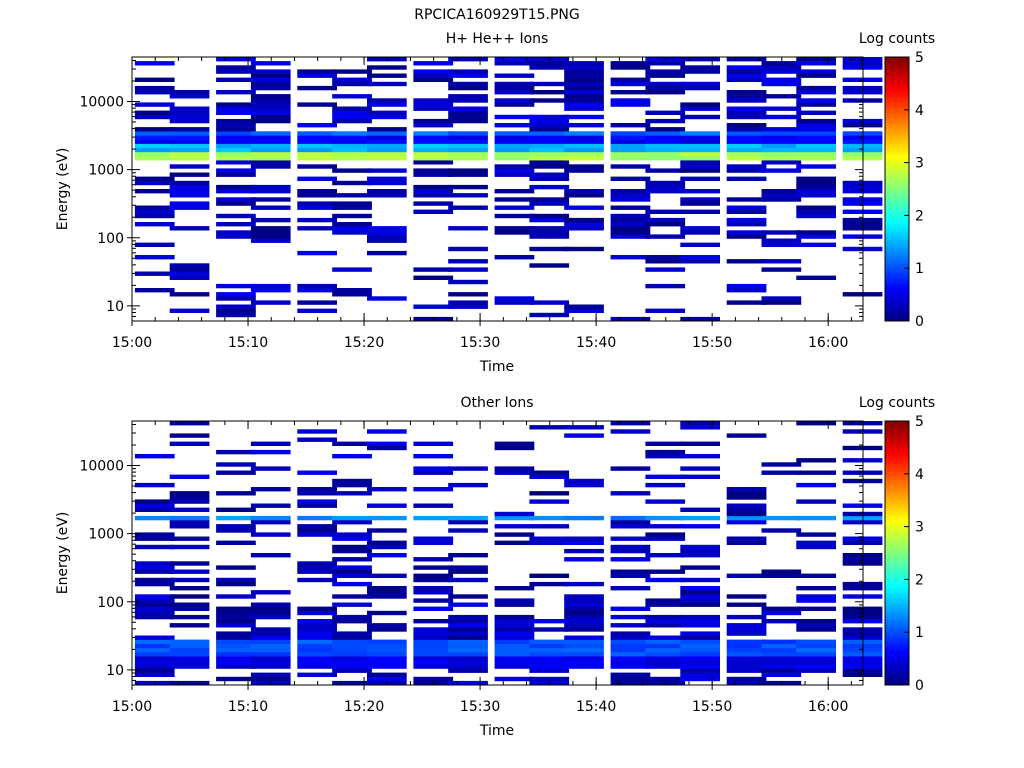 The image size is (1024, 768). I want to click on colorbar-tick-label: 2, so click(919, 216).